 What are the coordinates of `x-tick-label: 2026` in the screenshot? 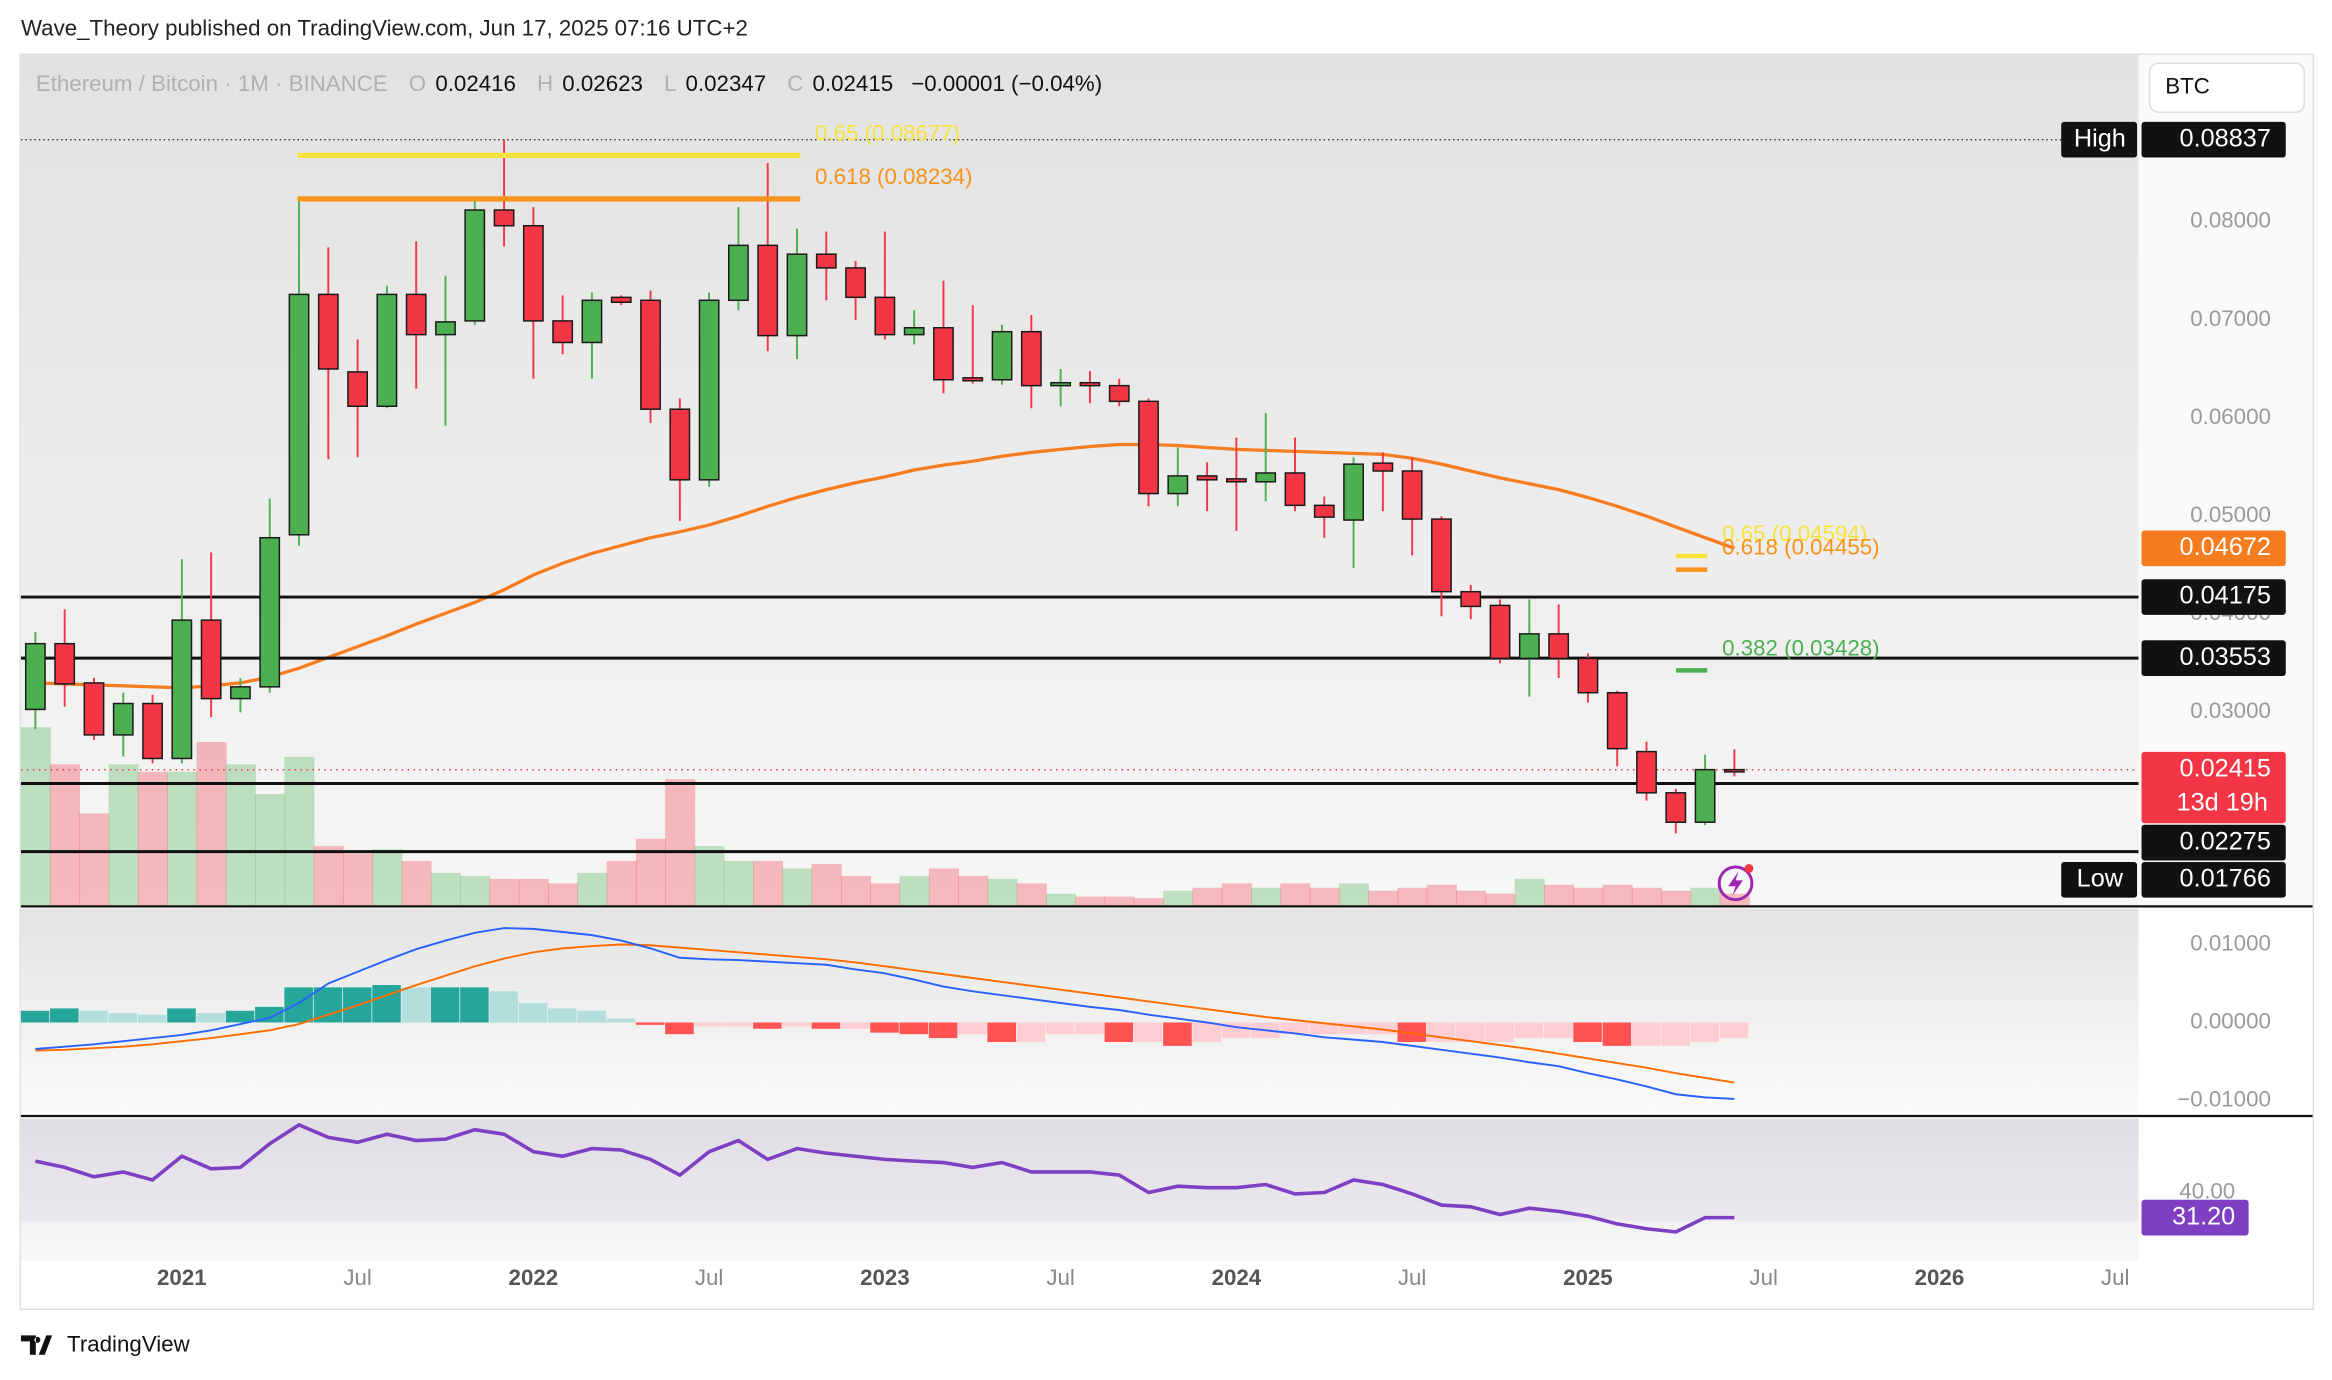 It's located at (1940, 1277).